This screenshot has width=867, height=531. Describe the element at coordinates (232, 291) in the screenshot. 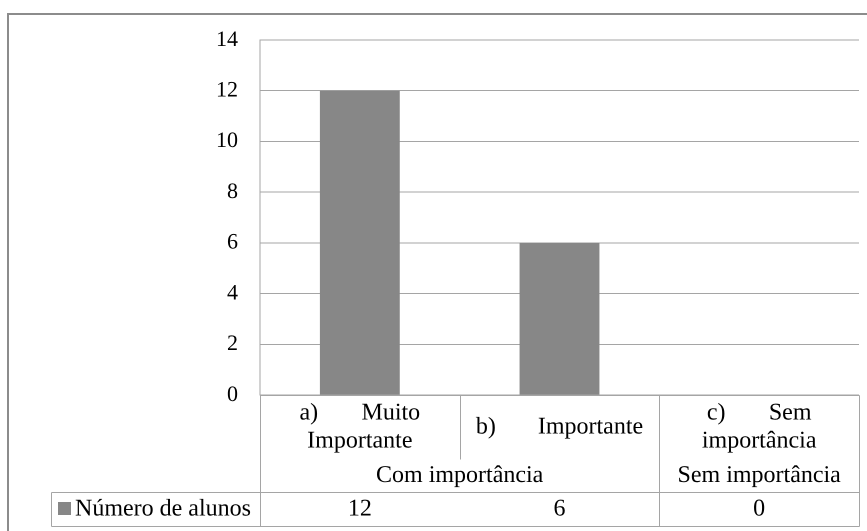

I see `y-tick-label: 4` at that location.